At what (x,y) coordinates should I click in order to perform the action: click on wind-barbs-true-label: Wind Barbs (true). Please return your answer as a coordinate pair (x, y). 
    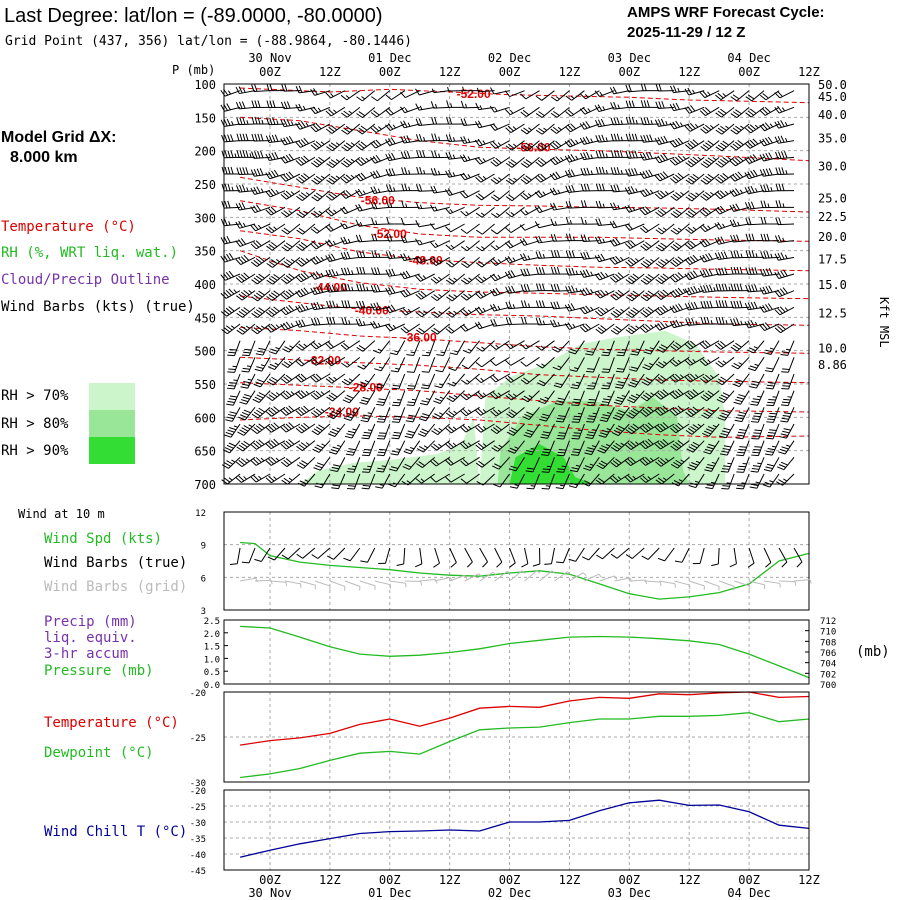
    Looking at the image, I should click on (115, 563).